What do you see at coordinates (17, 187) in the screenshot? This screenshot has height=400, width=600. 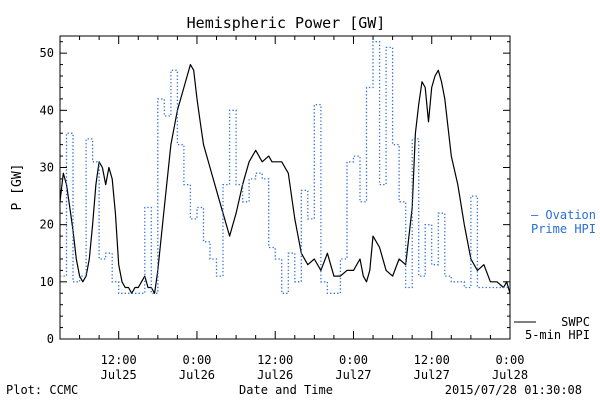 I see `y-axis-label: P [GW]` at bounding box center [17, 187].